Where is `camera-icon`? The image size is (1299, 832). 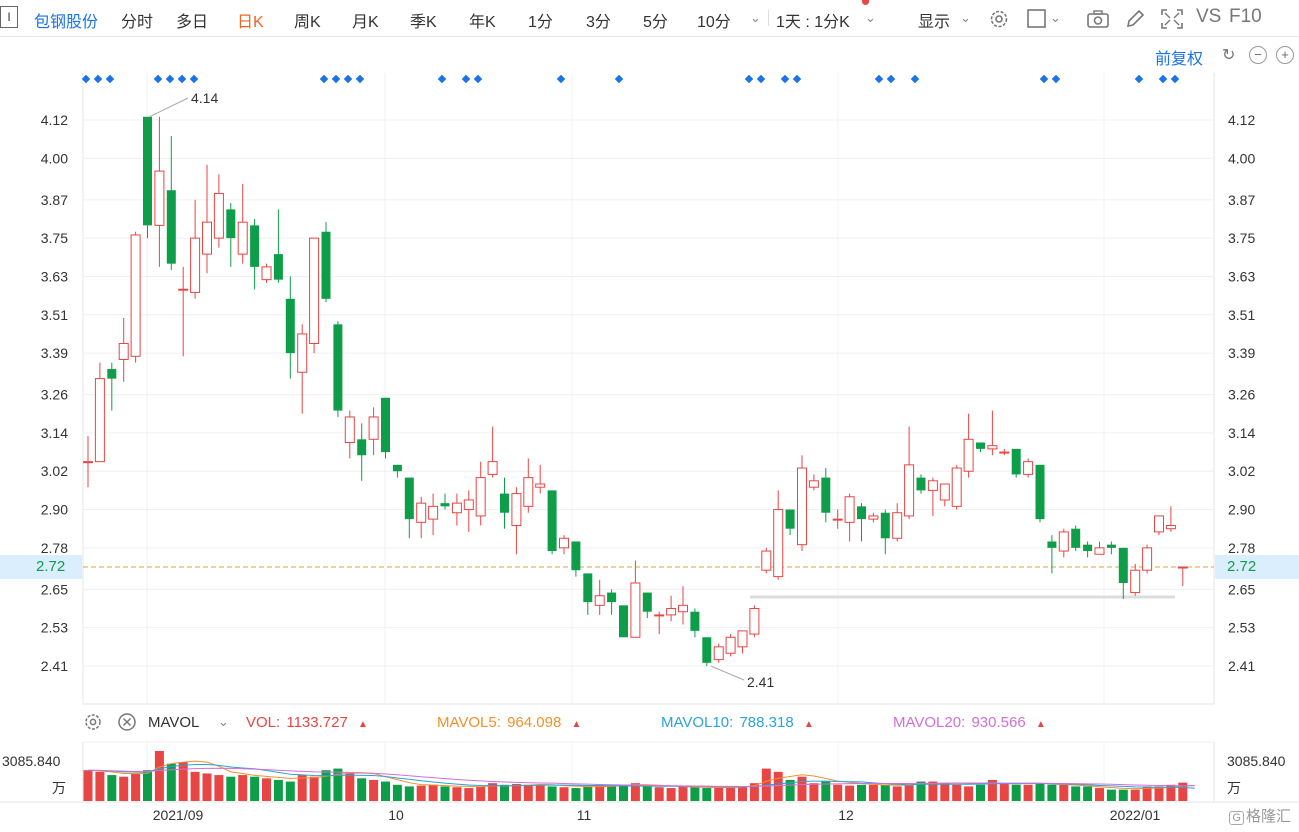 camera-icon is located at coordinates (1097, 18).